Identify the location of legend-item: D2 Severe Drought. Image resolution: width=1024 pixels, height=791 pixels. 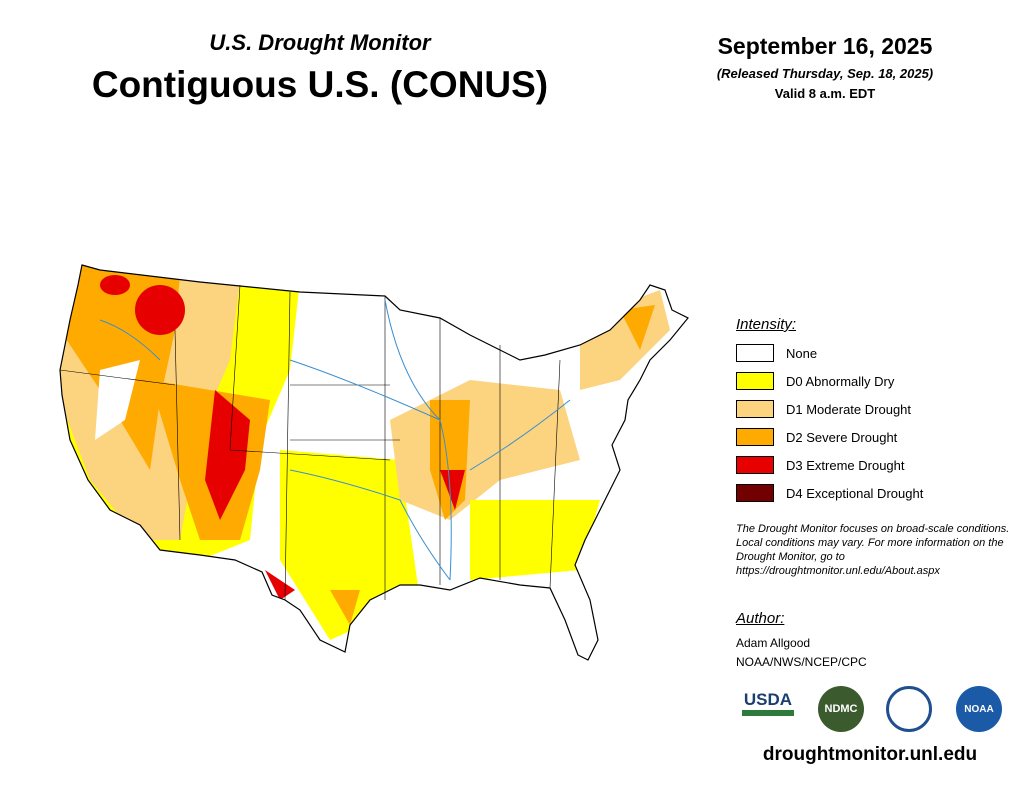
(816, 437).